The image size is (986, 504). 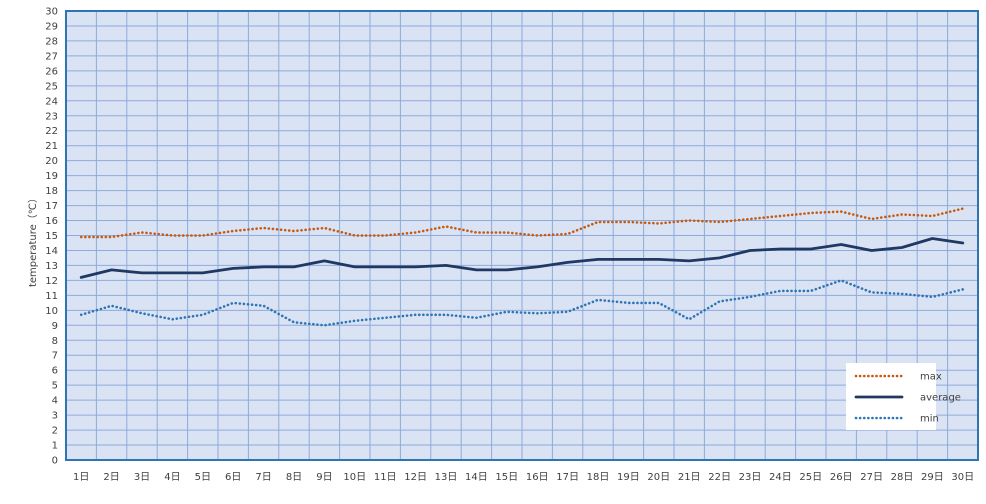 I want to click on y-tick-label: 26, so click(x=51, y=71).